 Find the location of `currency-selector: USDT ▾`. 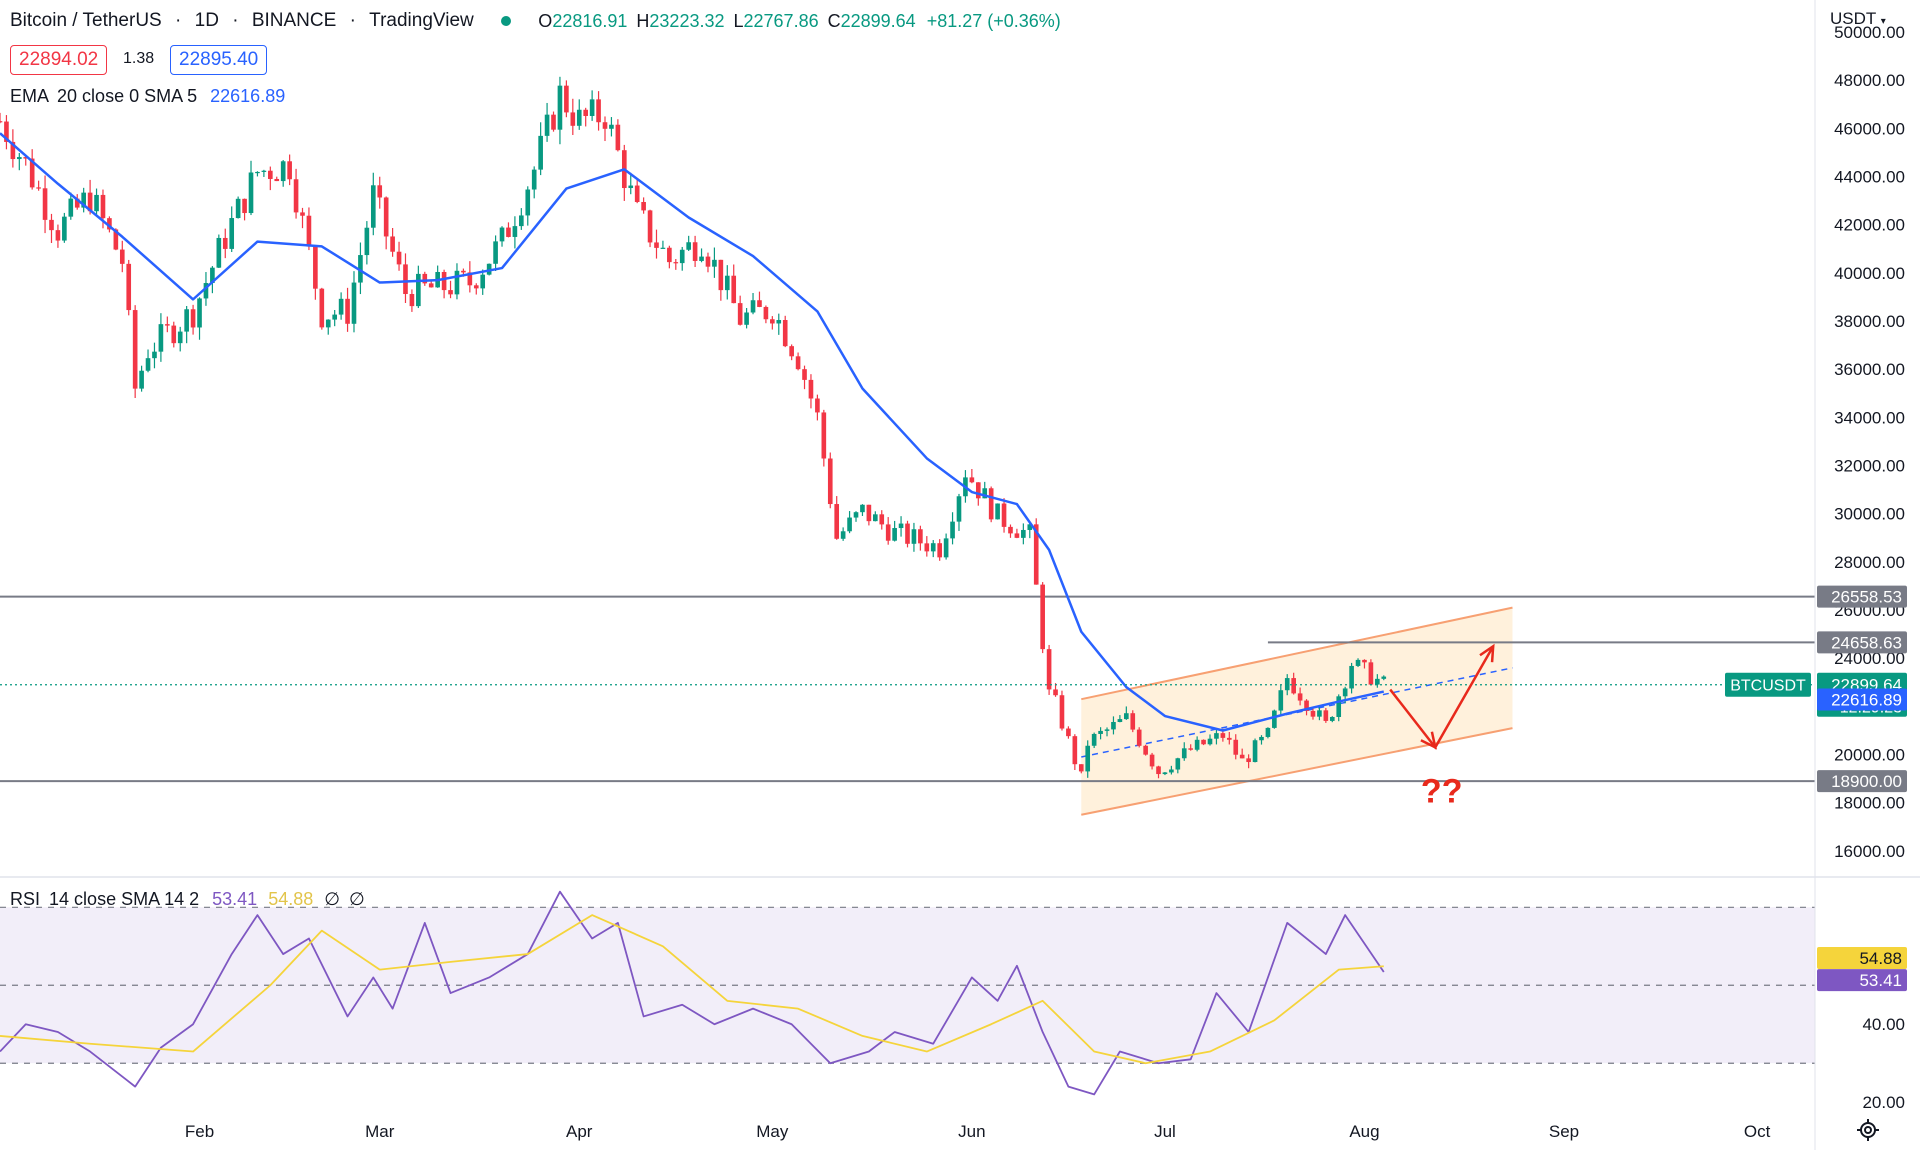

currency-selector: USDT ▾ is located at coordinates (1858, 19).